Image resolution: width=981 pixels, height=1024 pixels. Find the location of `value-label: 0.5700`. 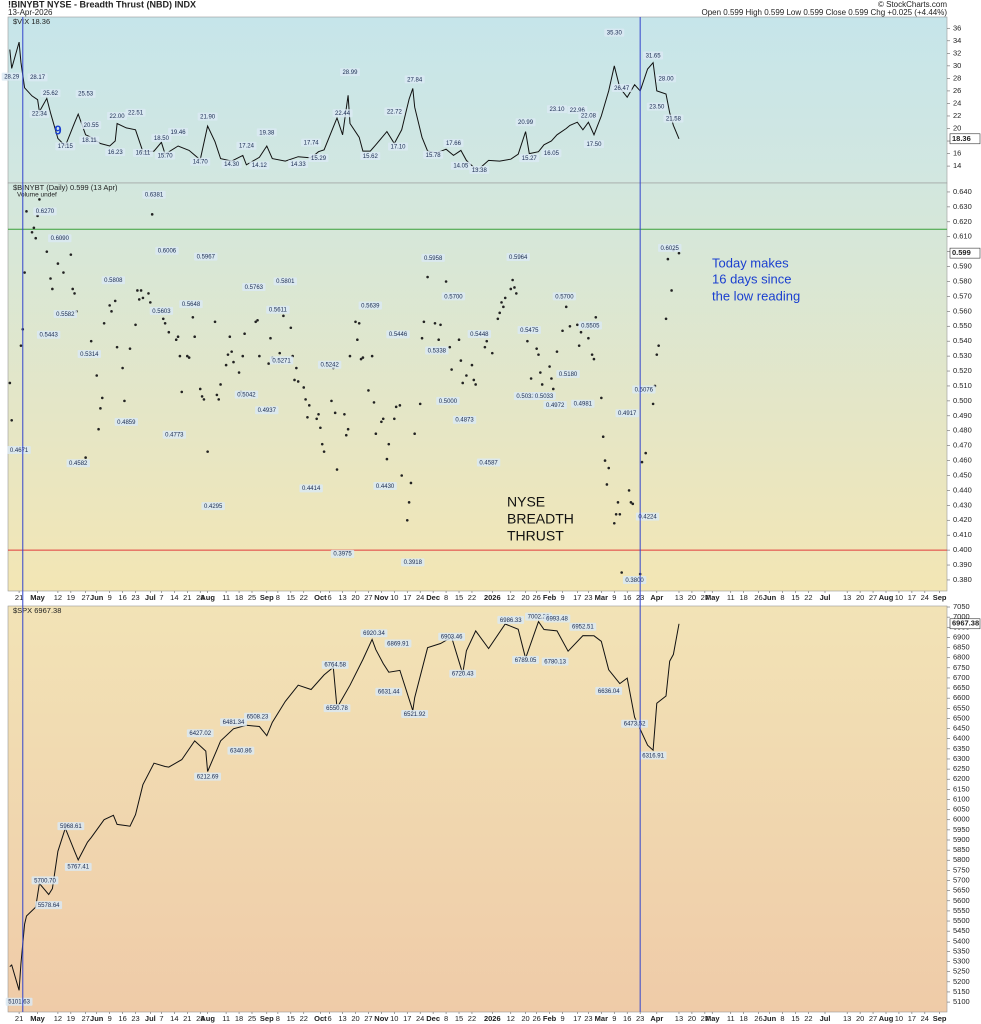

value-label: 0.5700 is located at coordinates (453, 297).